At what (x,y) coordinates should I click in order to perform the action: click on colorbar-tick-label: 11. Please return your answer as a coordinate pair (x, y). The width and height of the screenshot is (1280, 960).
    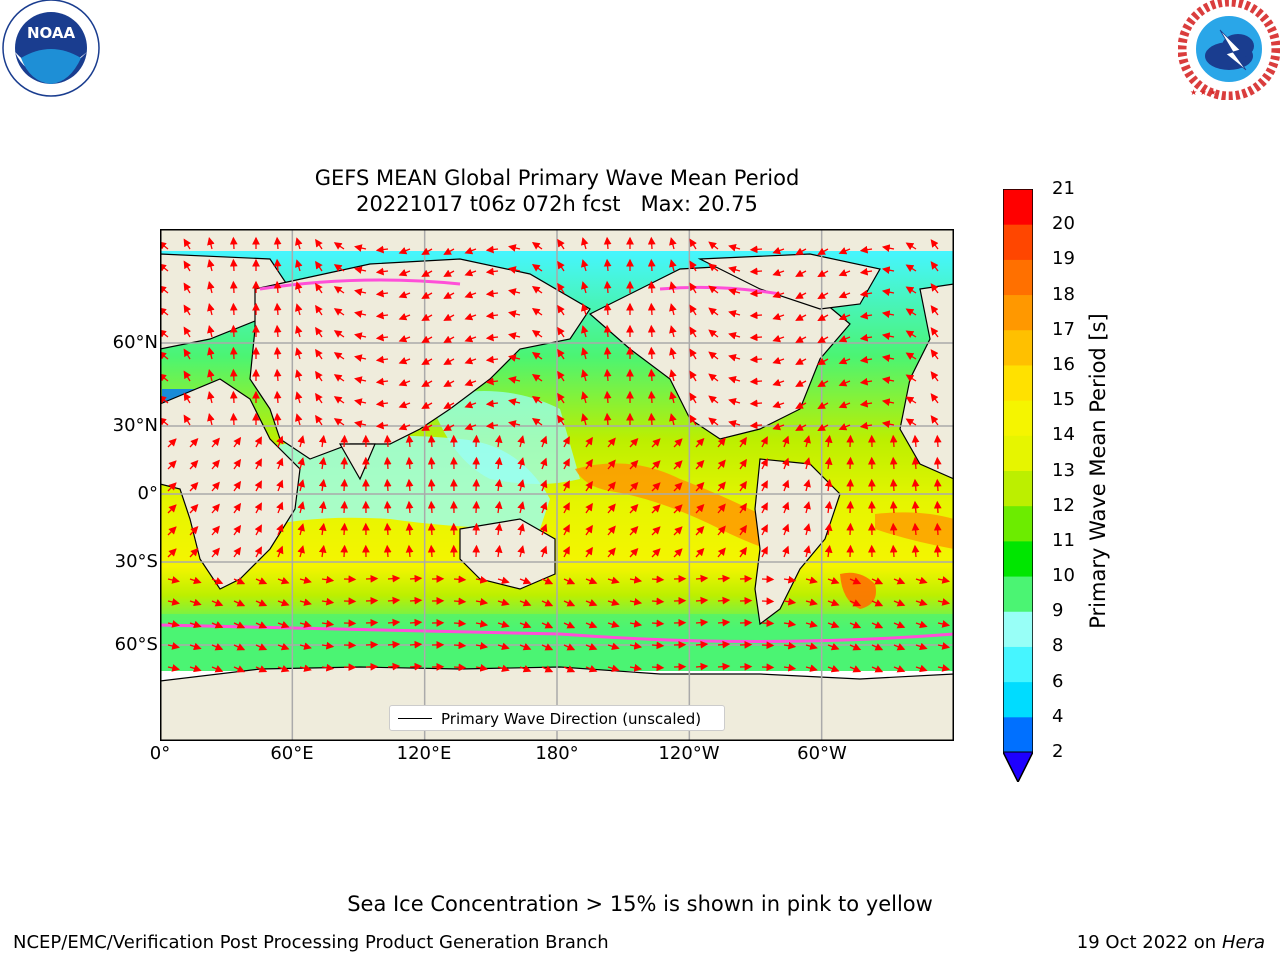
    Looking at the image, I should click on (1063, 540).